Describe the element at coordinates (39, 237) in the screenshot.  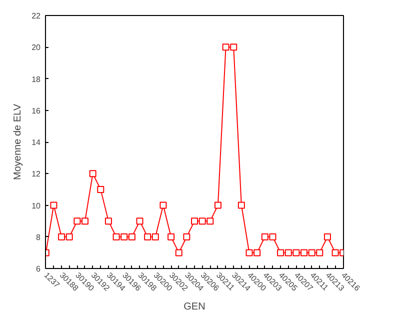
I see `y-tick-label: 8` at that location.